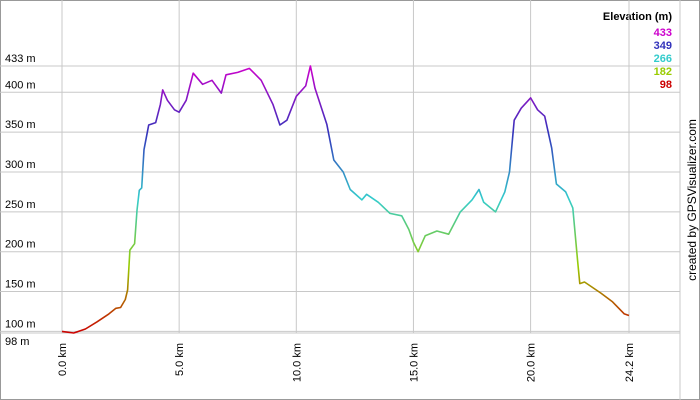  I want to click on y-tick-label: 300 m, so click(20, 165).